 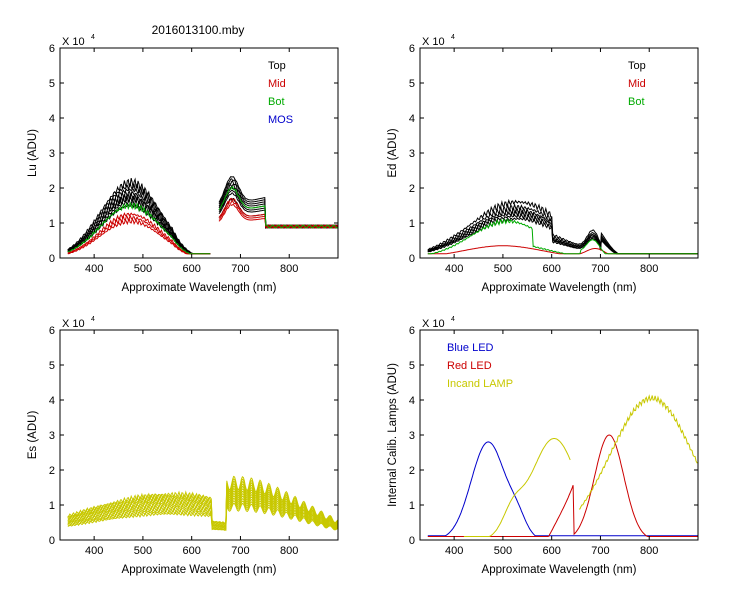 What do you see at coordinates (562, 489) in the screenshot?
I see `series-line-blue-led` at bounding box center [562, 489].